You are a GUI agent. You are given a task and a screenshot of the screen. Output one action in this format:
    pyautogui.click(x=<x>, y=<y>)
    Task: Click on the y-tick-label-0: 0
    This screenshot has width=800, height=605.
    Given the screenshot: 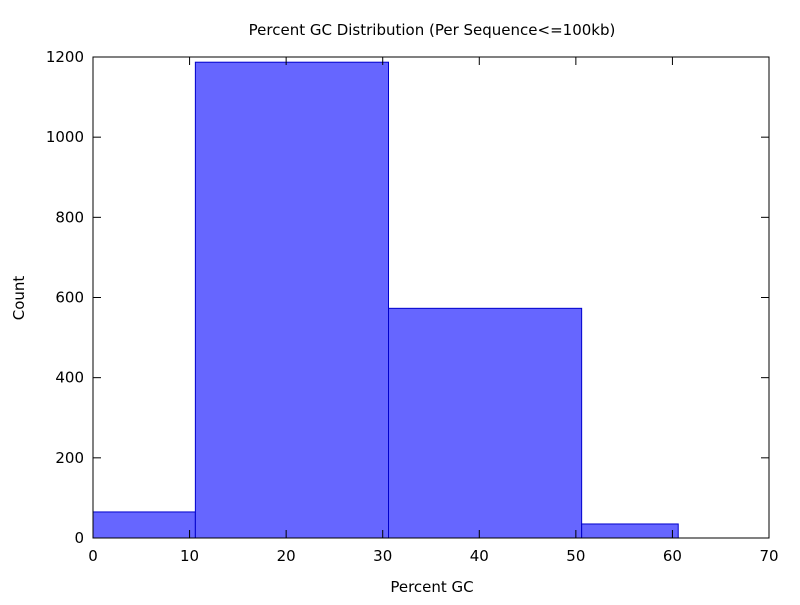 What is the action you would take?
    pyautogui.click(x=79, y=538)
    